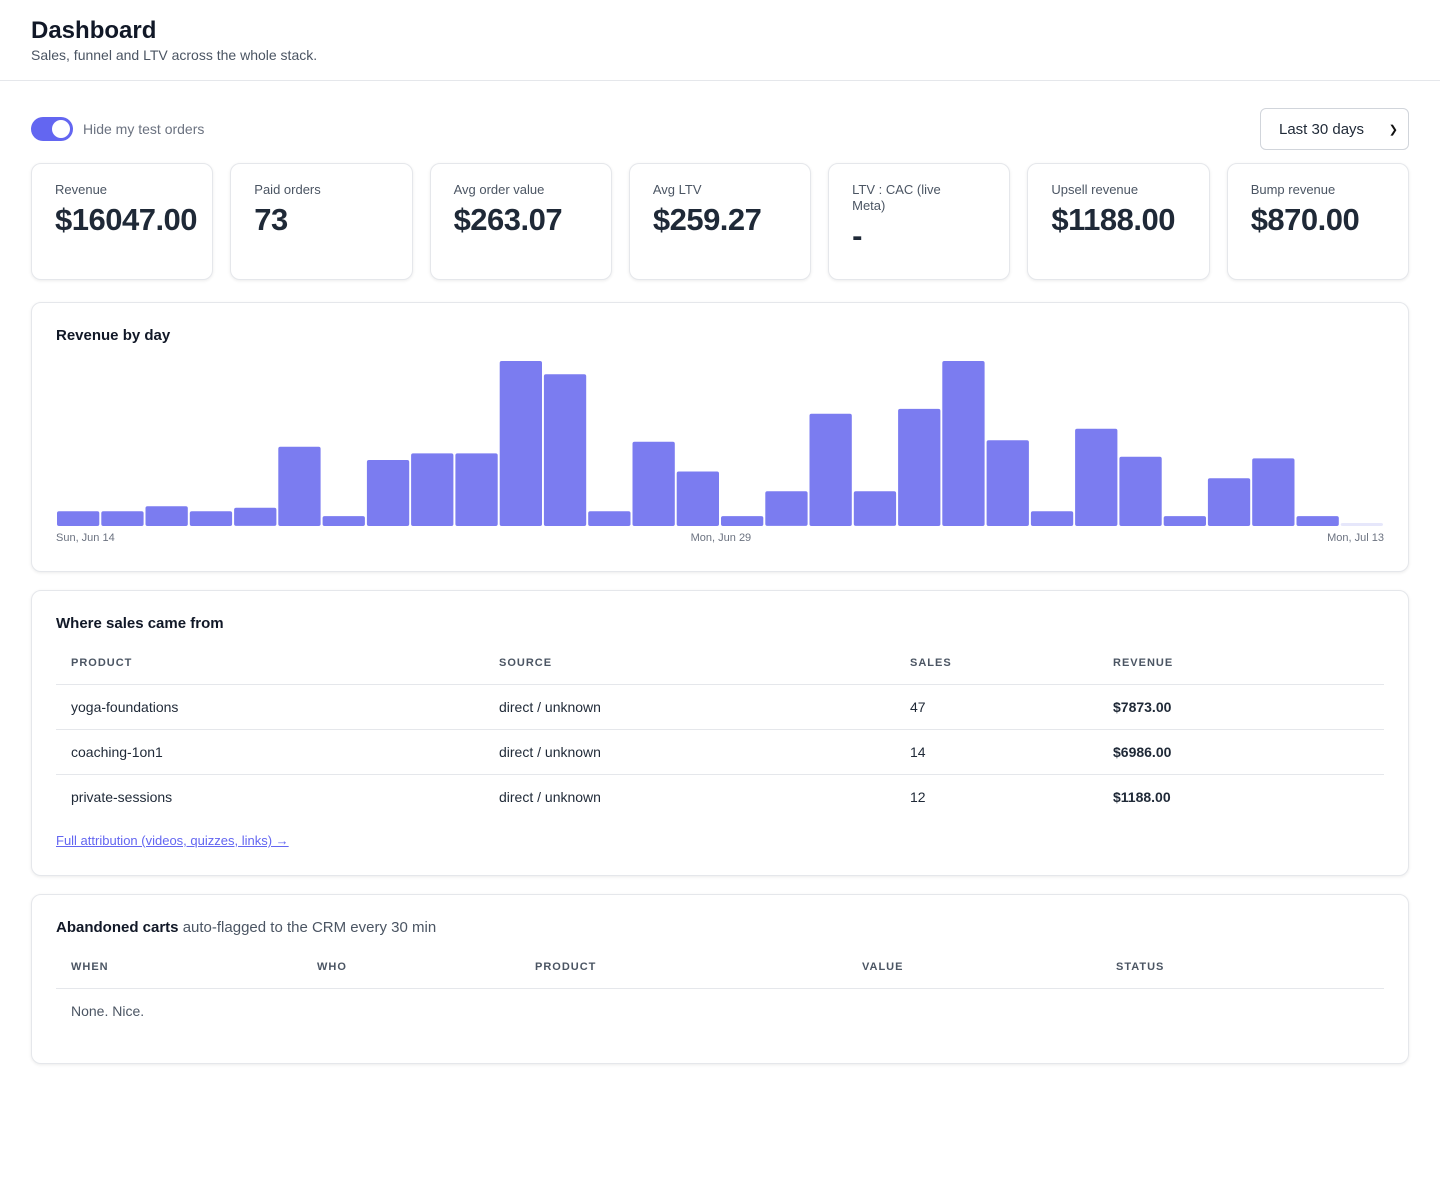 The height and width of the screenshot is (1204, 1440). Describe the element at coordinates (996, 663) in the screenshot. I see `column-header-sales: SALES` at that location.